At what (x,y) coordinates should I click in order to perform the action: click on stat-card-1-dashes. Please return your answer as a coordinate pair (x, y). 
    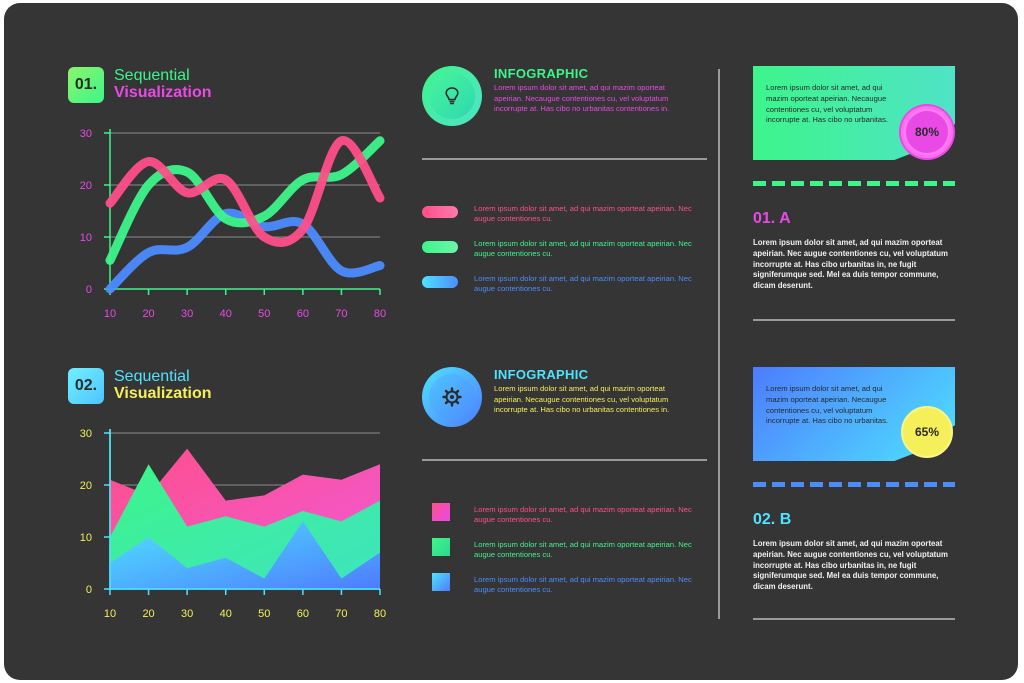
    Looking at the image, I should click on (854, 183).